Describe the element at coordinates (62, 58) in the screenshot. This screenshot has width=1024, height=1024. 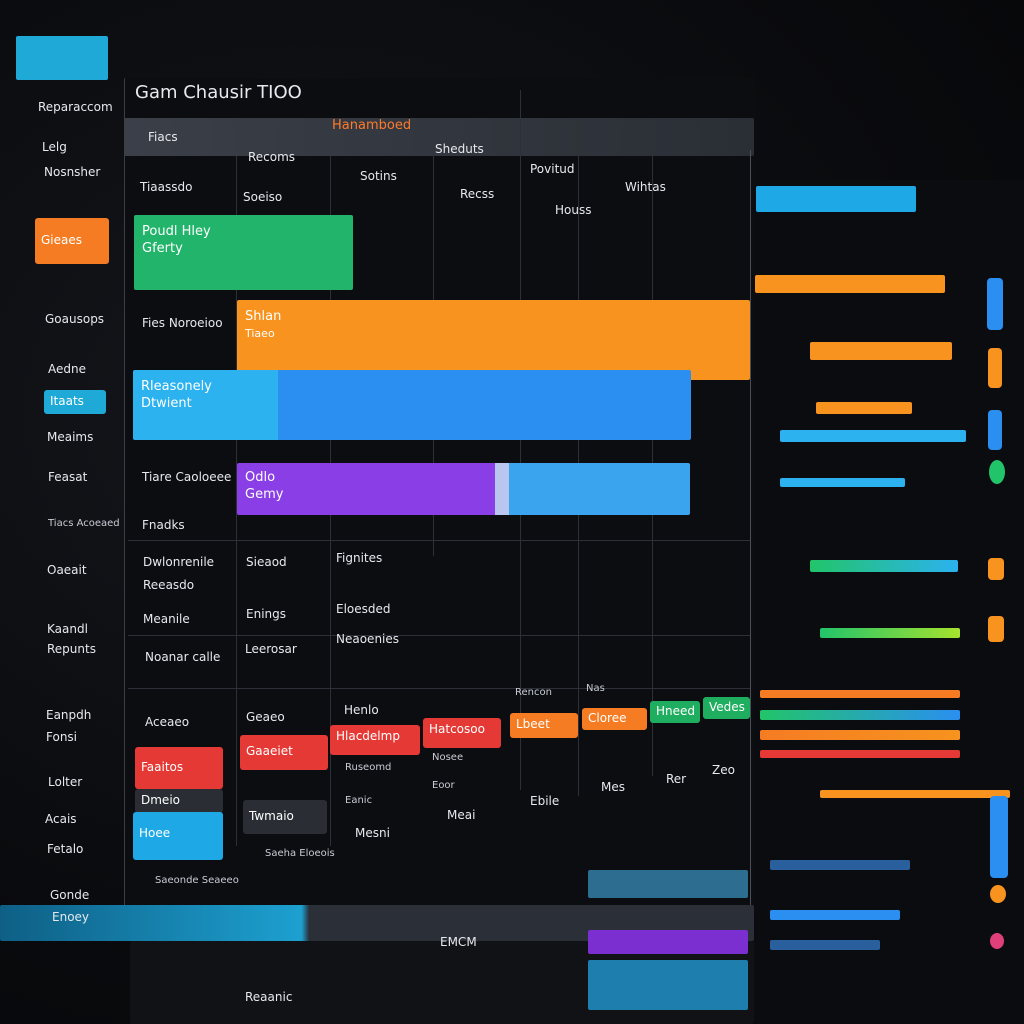
I see `accent-strip` at that location.